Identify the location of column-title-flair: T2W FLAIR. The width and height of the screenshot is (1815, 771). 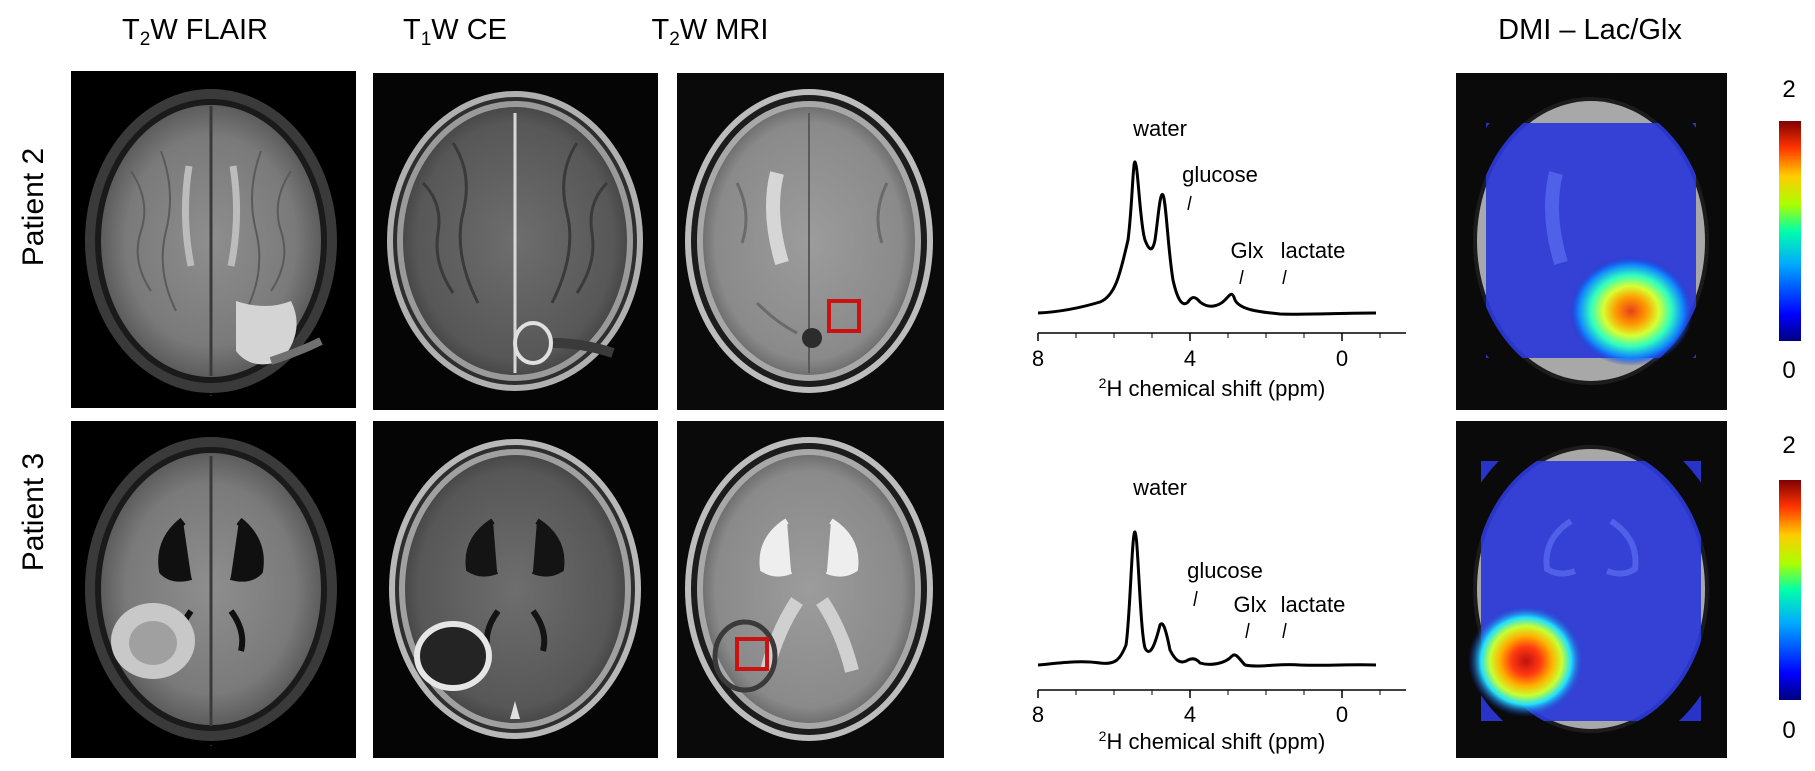
(195, 32).